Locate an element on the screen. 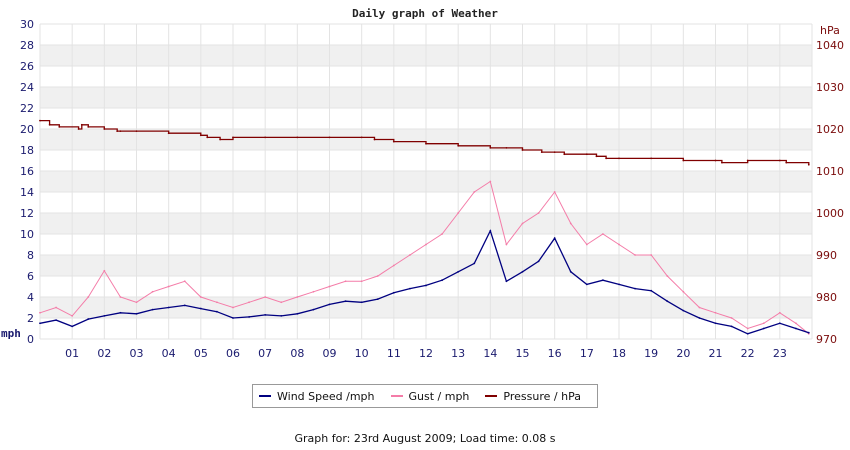 The image size is (850, 450). x-tick-label: 21 is located at coordinates (716, 353).